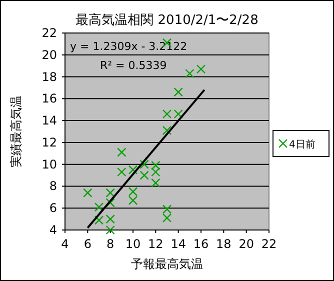 The width and height of the screenshot is (334, 281). Describe the element at coordinates (53, 208) in the screenshot. I see `y-tick-label: 6` at that location.